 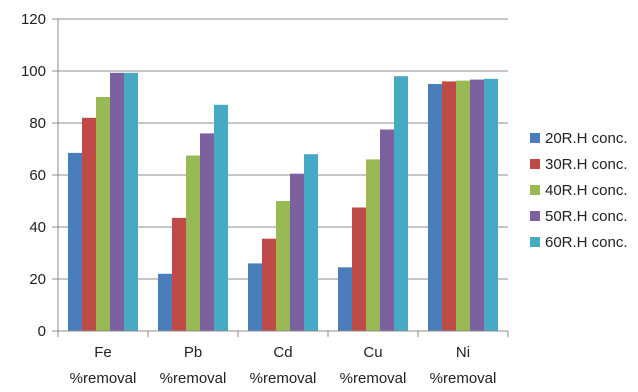 I want to click on y-tick-label: 0, so click(x=42, y=331).